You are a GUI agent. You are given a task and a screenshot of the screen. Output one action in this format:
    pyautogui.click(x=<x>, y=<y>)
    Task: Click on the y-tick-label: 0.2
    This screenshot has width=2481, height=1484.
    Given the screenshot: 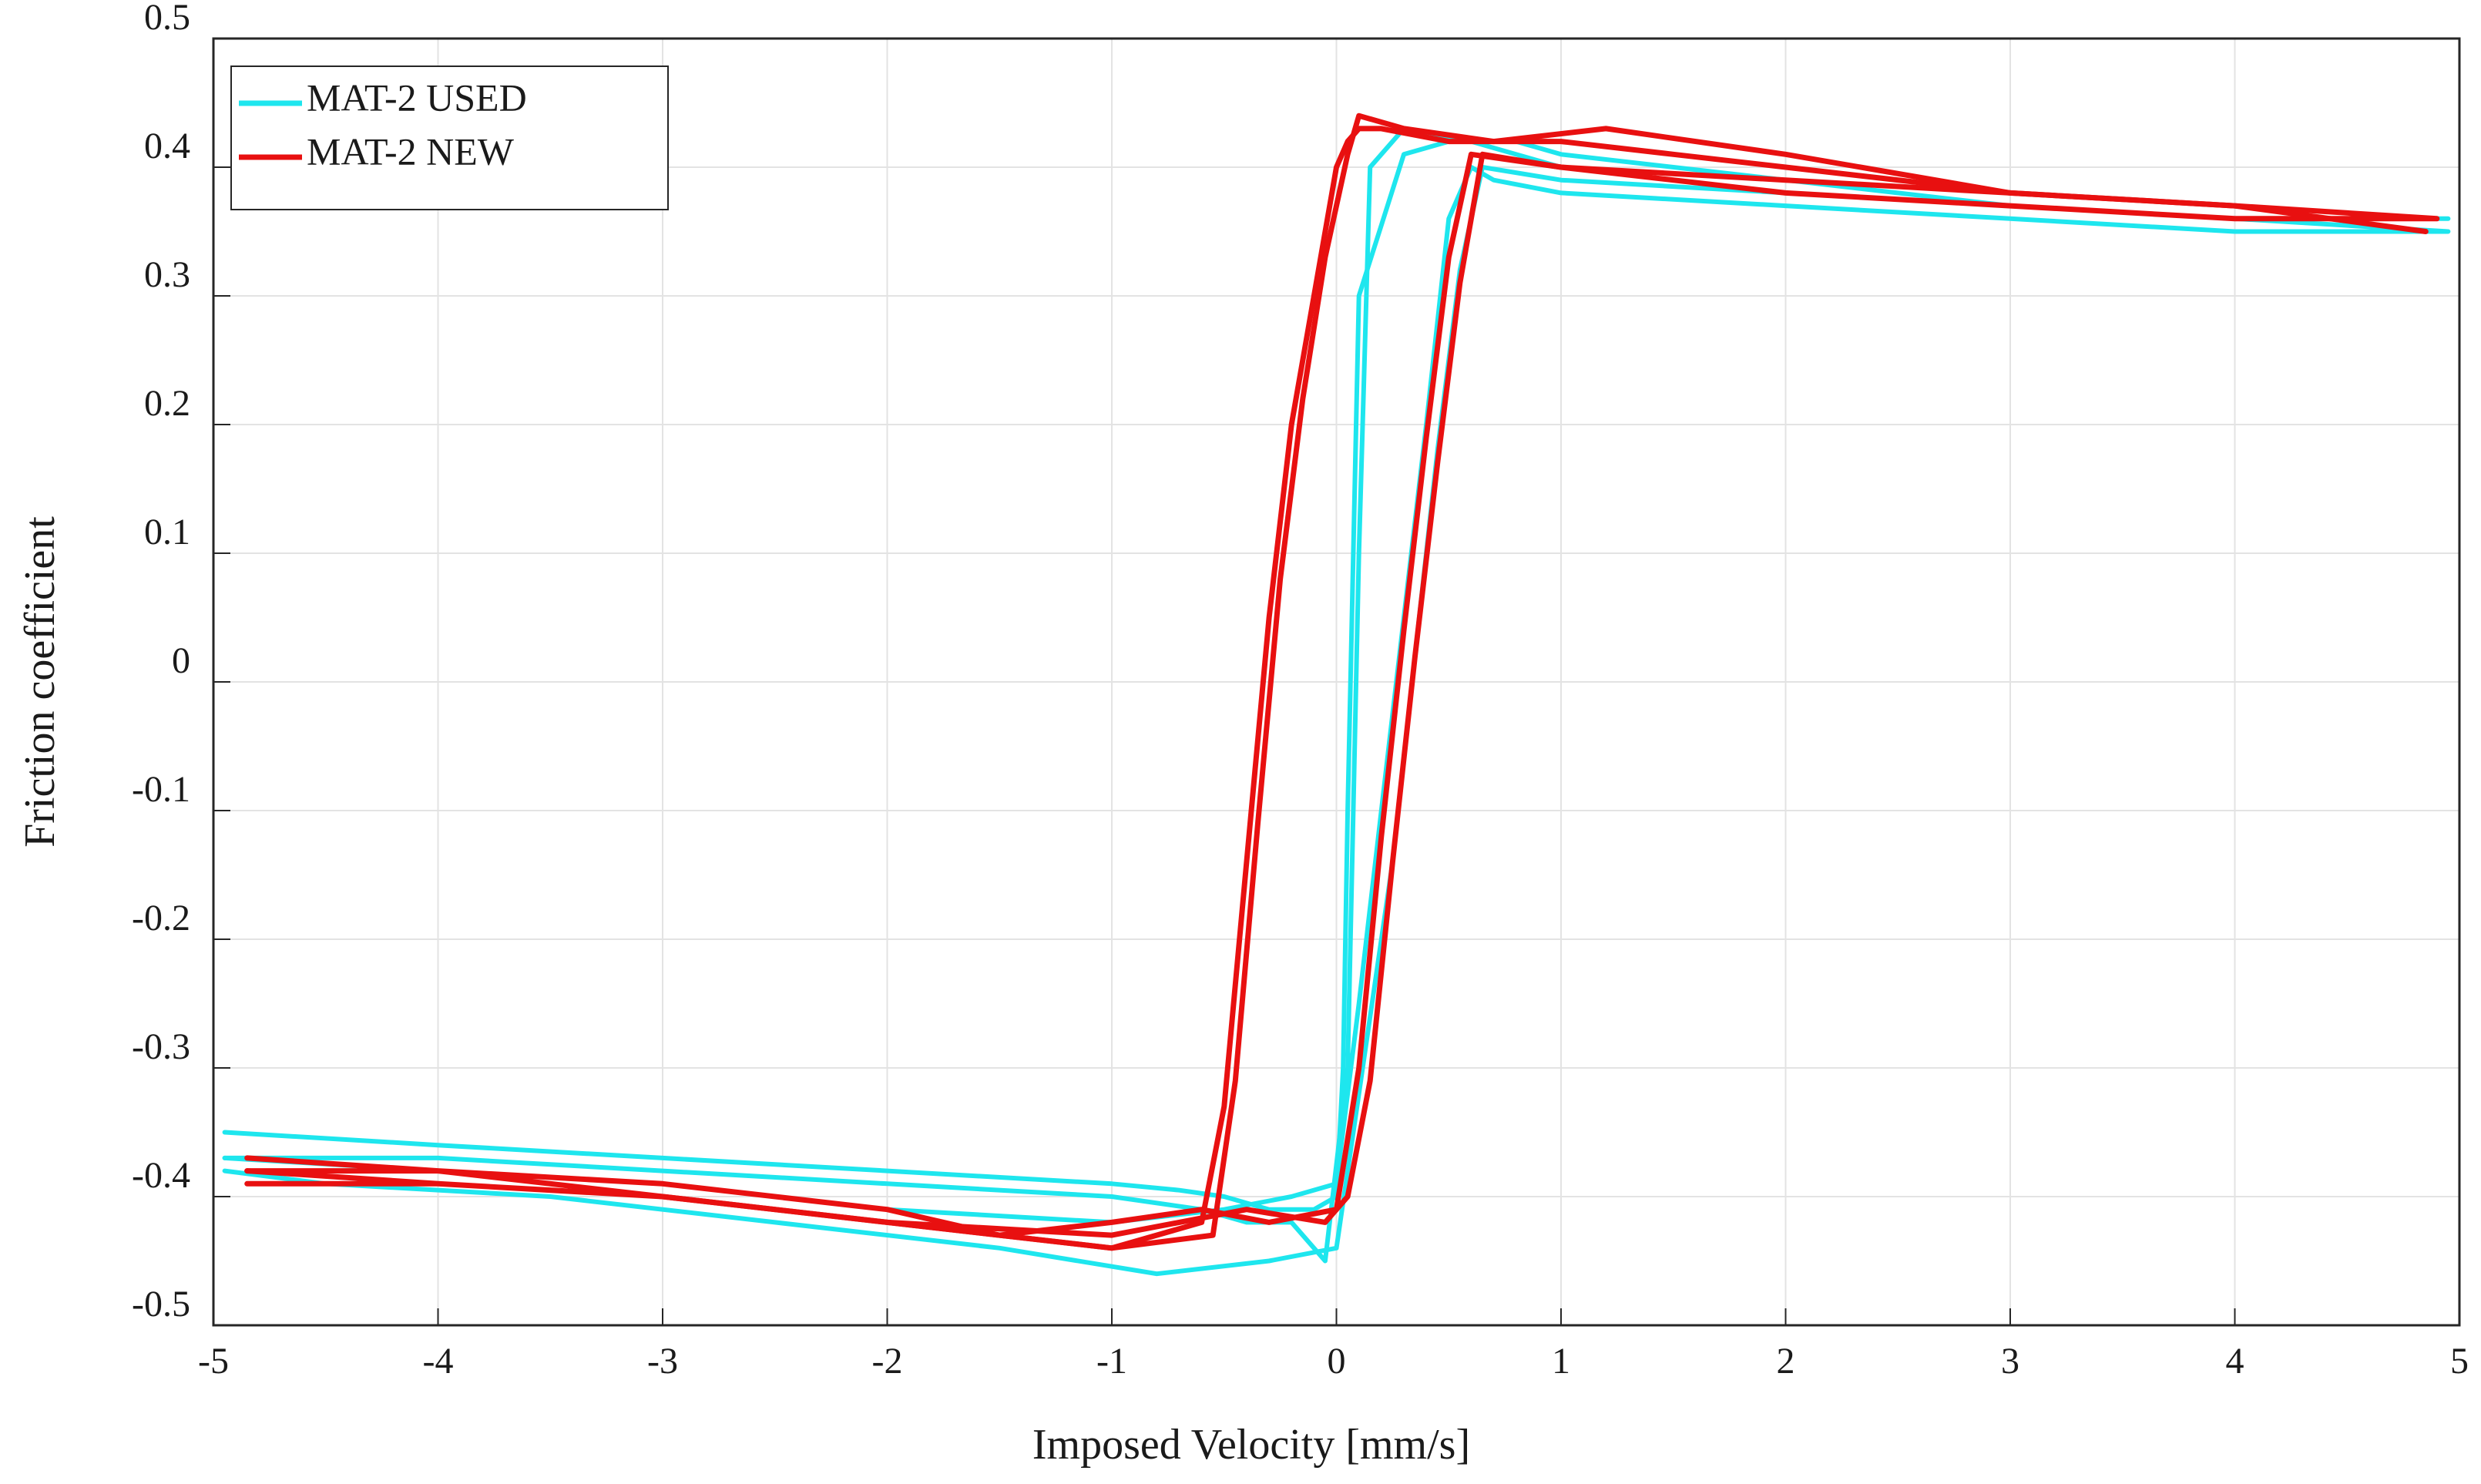 What is the action you would take?
    pyautogui.click(x=167, y=403)
    